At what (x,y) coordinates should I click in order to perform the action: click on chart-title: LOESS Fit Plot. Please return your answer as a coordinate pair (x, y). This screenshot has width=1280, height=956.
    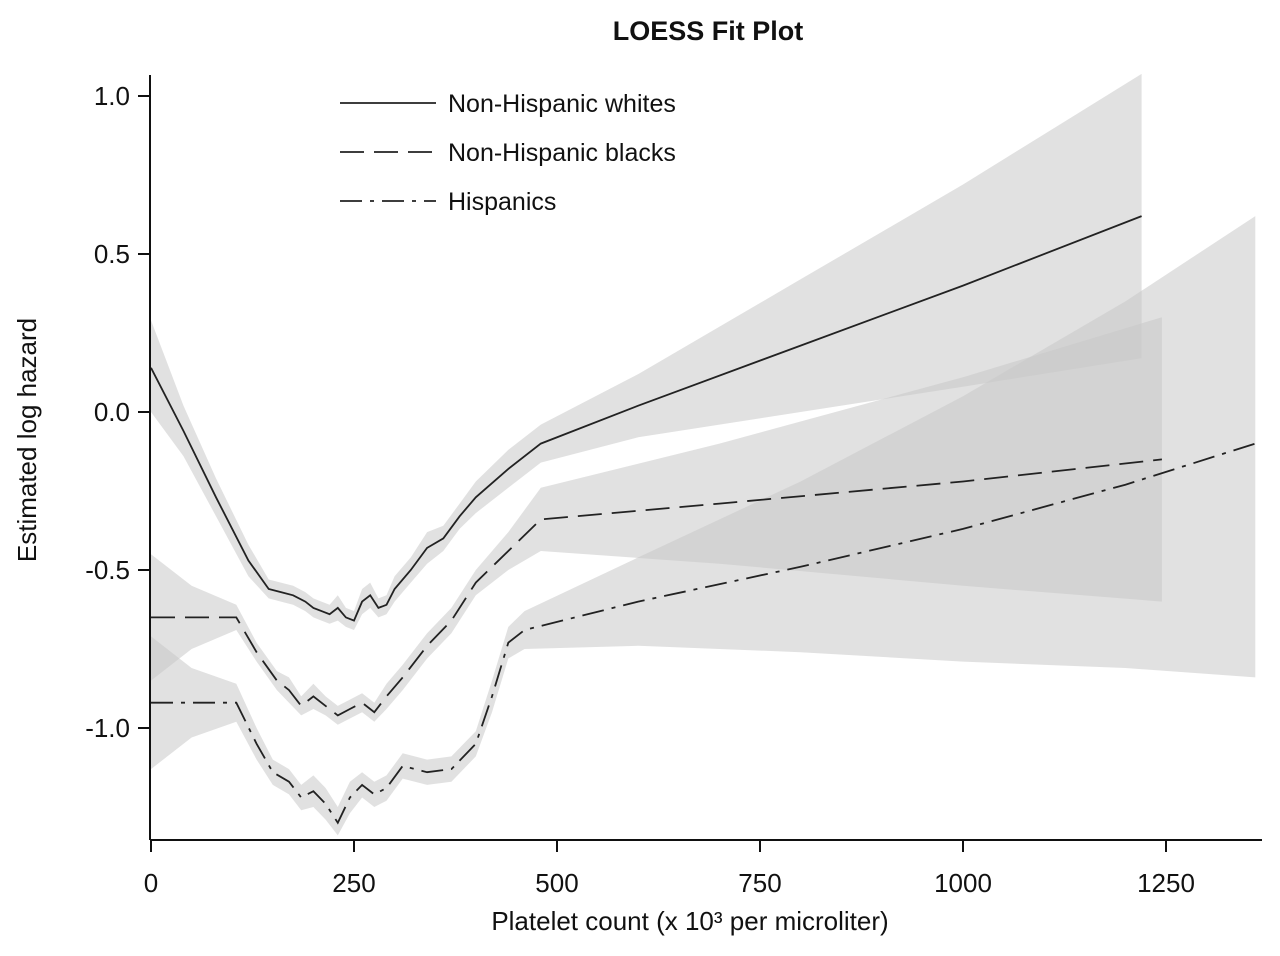
    Looking at the image, I should click on (708, 31).